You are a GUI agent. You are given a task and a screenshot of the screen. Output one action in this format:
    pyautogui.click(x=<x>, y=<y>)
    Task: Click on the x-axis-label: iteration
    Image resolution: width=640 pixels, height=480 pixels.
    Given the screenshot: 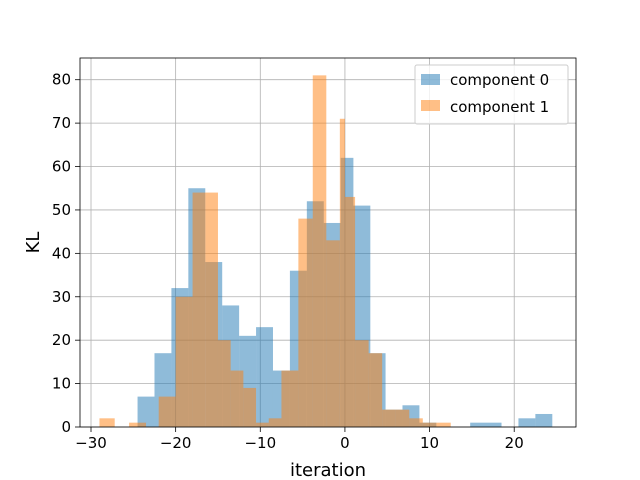 What is the action you would take?
    pyautogui.click(x=328, y=470)
    